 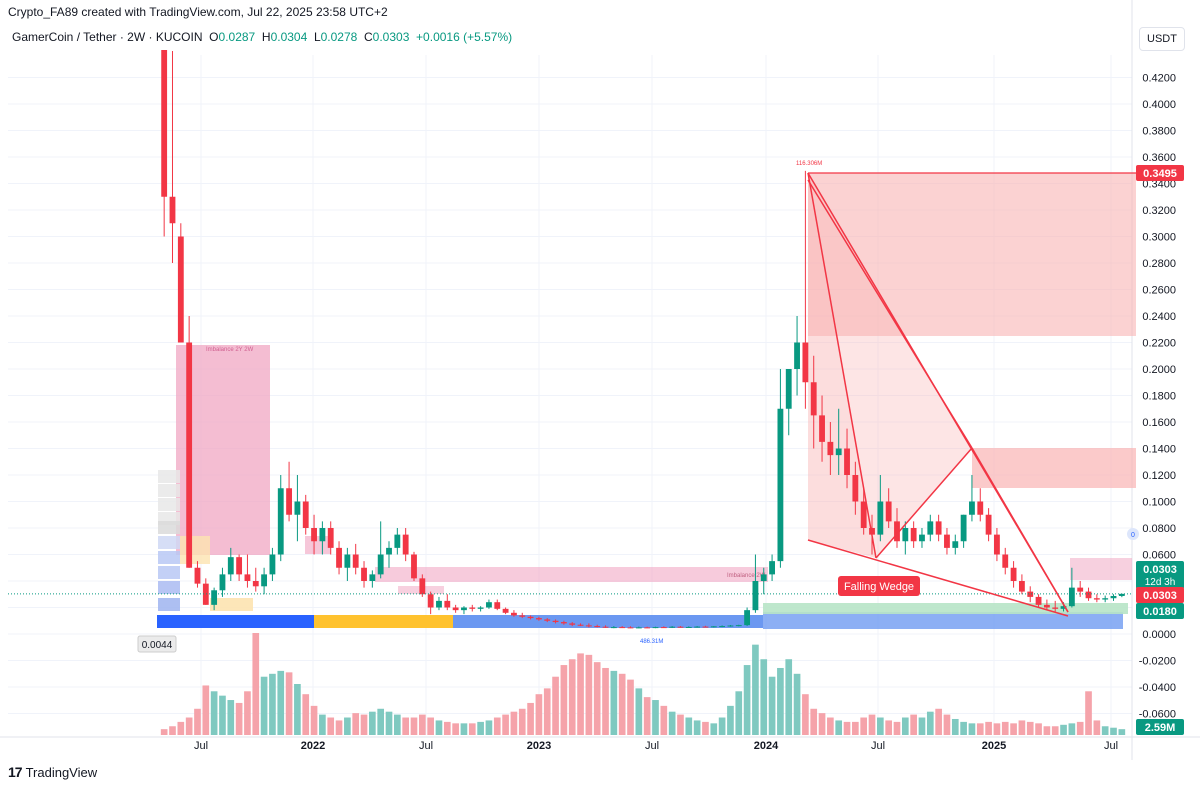 I want to click on low-label: L, so click(x=317, y=37).